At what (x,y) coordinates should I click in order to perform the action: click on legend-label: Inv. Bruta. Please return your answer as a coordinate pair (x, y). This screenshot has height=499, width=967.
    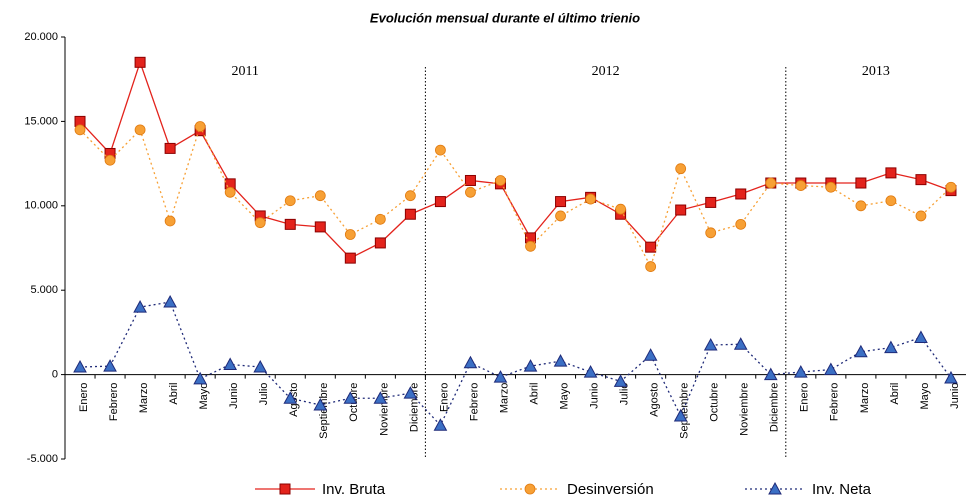
    Looking at the image, I should click on (354, 489).